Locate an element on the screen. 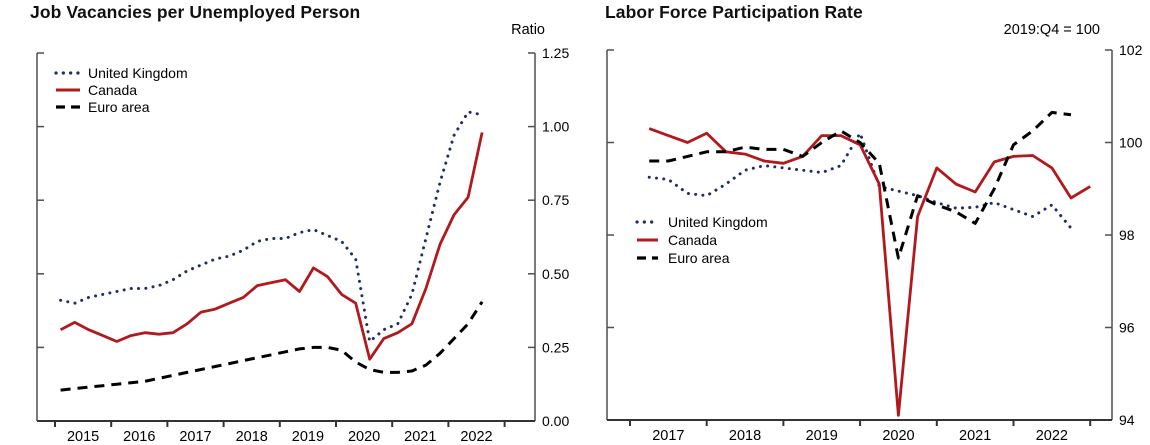 This screenshot has height=445, width=1150. y-tick-label: 102 is located at coordinates (1131, 50).